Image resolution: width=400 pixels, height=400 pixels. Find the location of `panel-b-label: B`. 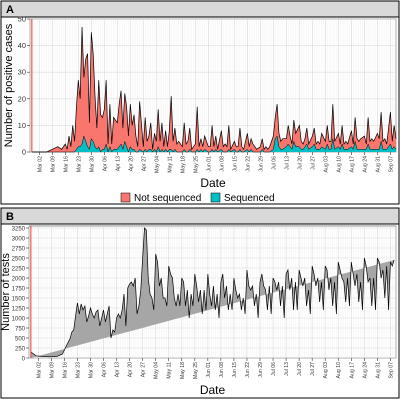

panel-b-label: B is located at coordinates (10, 217).